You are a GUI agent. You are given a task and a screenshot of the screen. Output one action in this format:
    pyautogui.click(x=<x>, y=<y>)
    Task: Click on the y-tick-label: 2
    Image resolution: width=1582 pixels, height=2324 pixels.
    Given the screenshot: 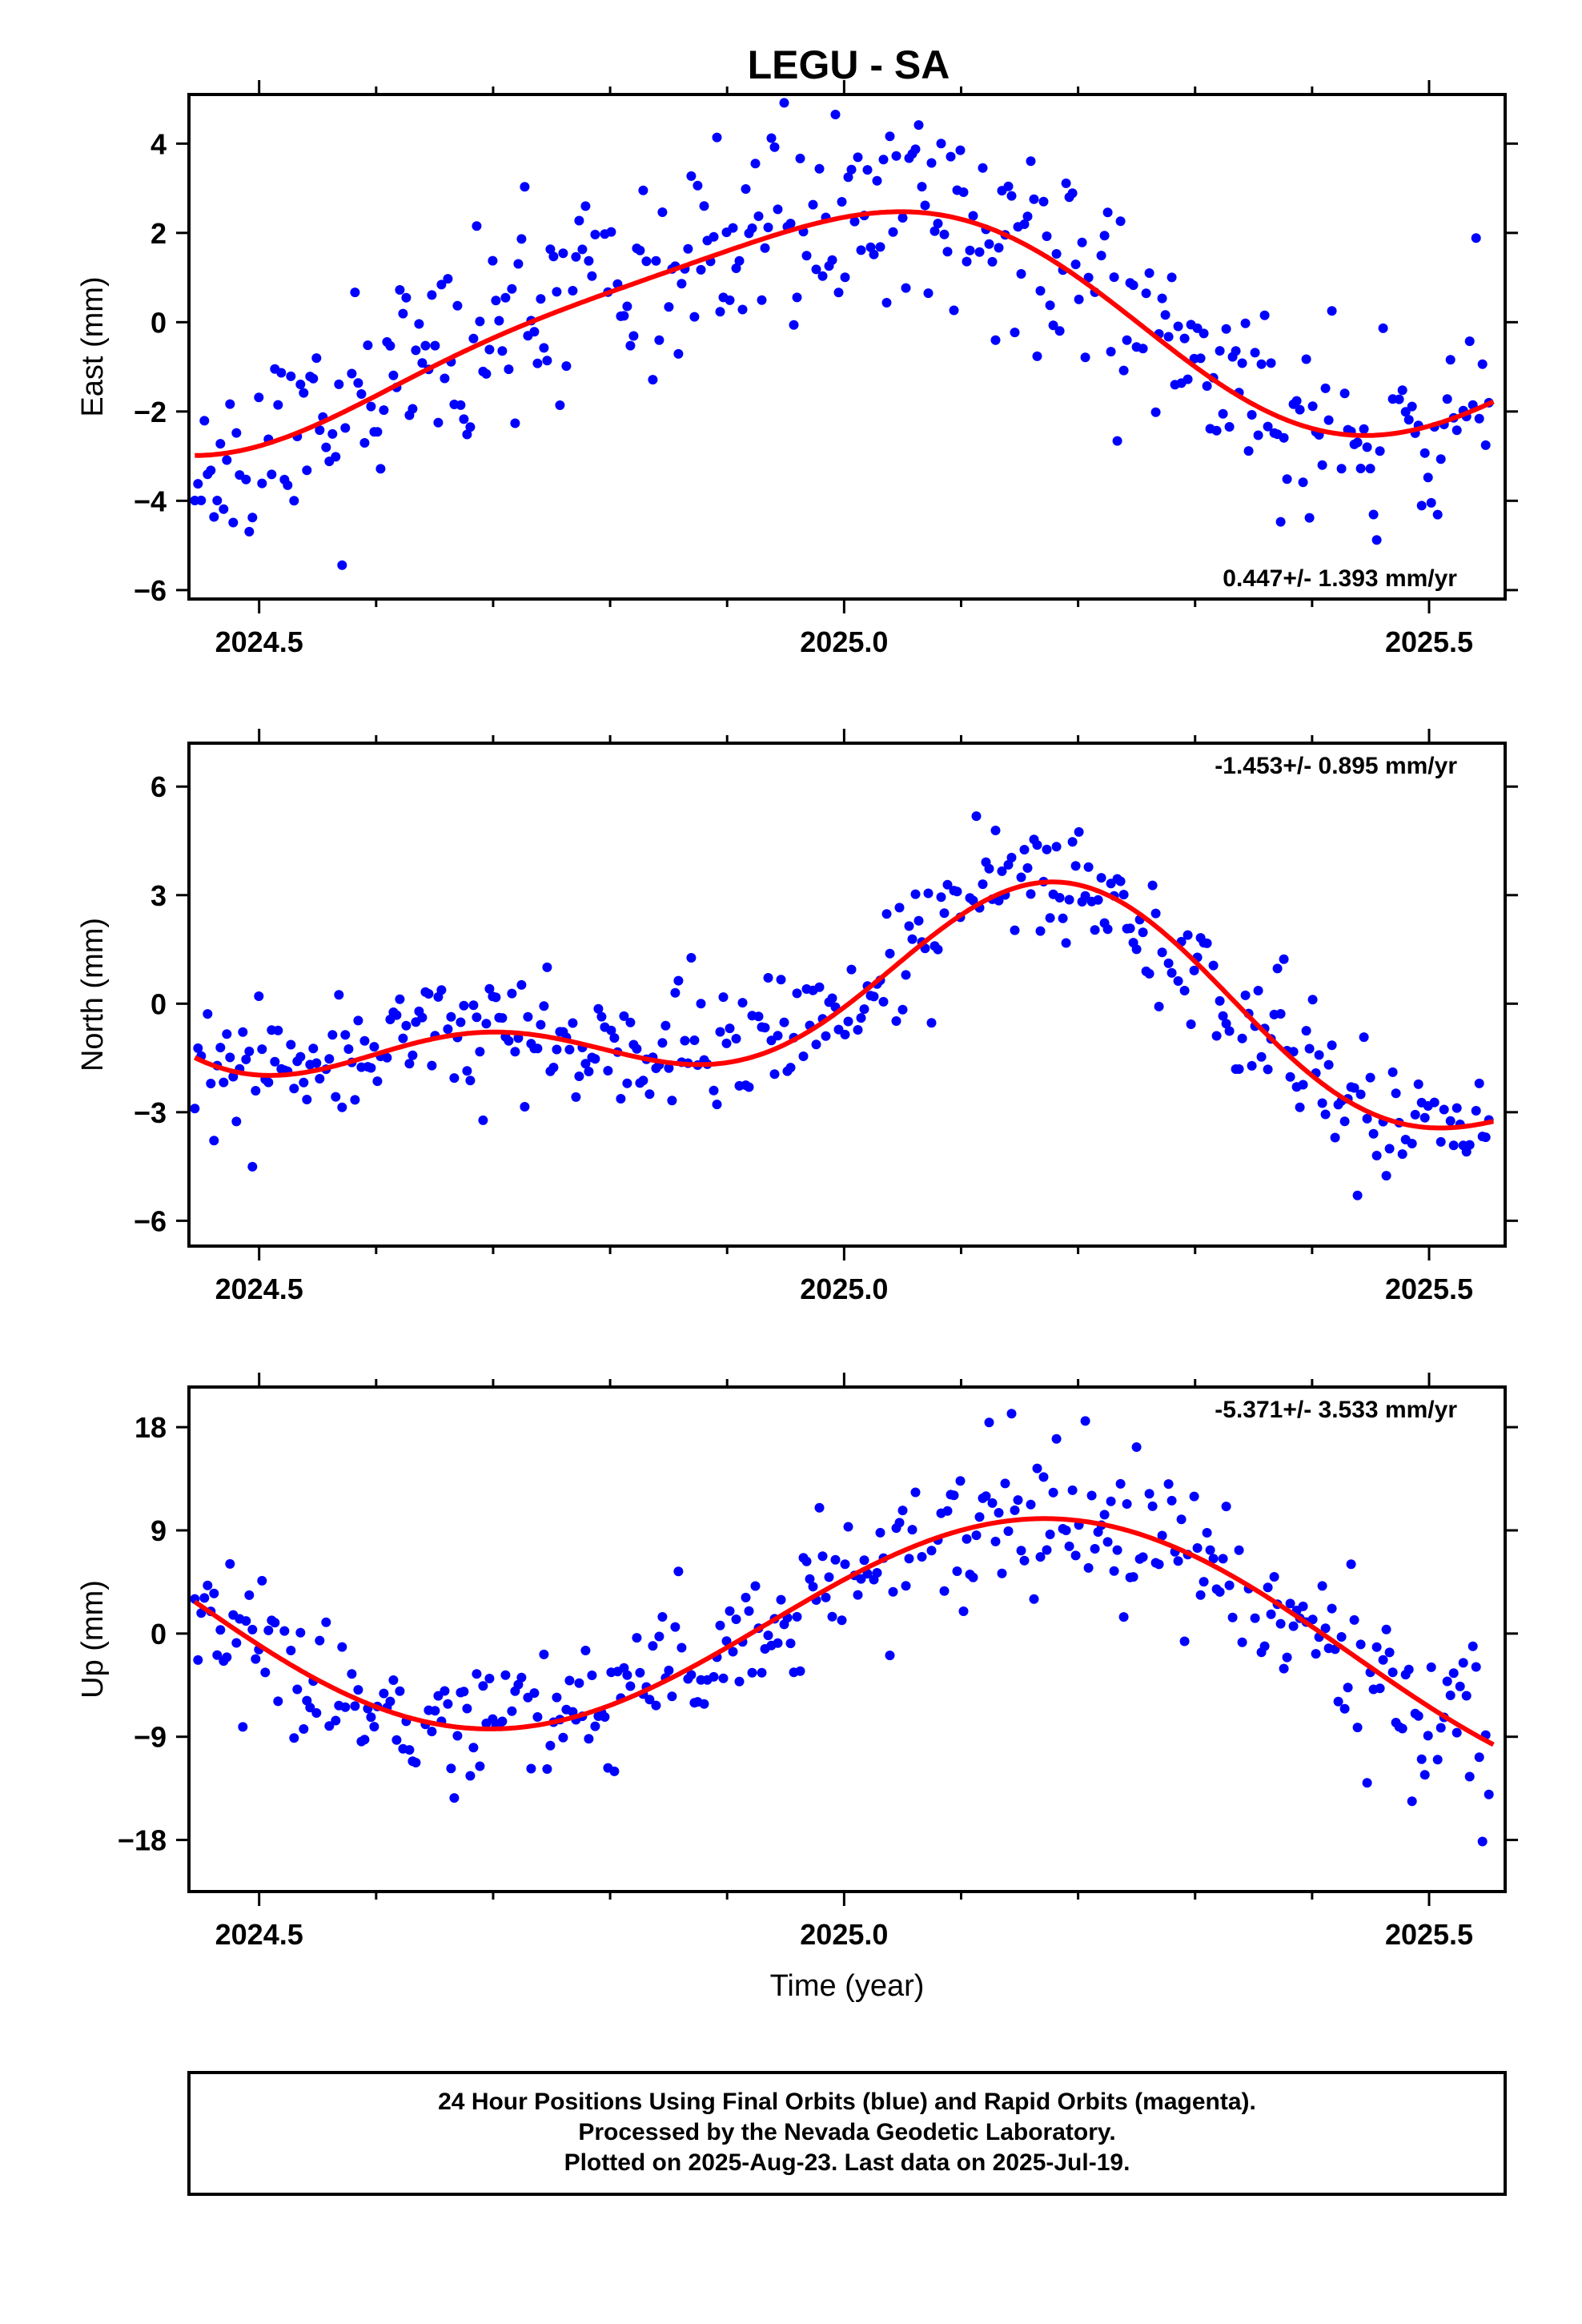 What is the action you would take?
    pyautogui.click(x=159, y=233)
    